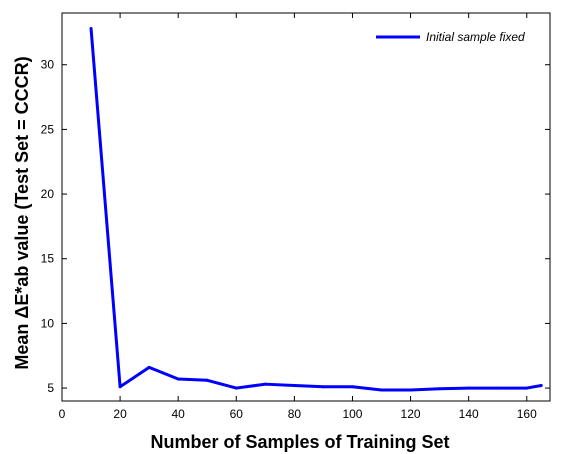  What do you see at coordinates (475, 37) in the screenshot?
I see `legend-label: Initial sample fixed` at bounding box center [475, 37].